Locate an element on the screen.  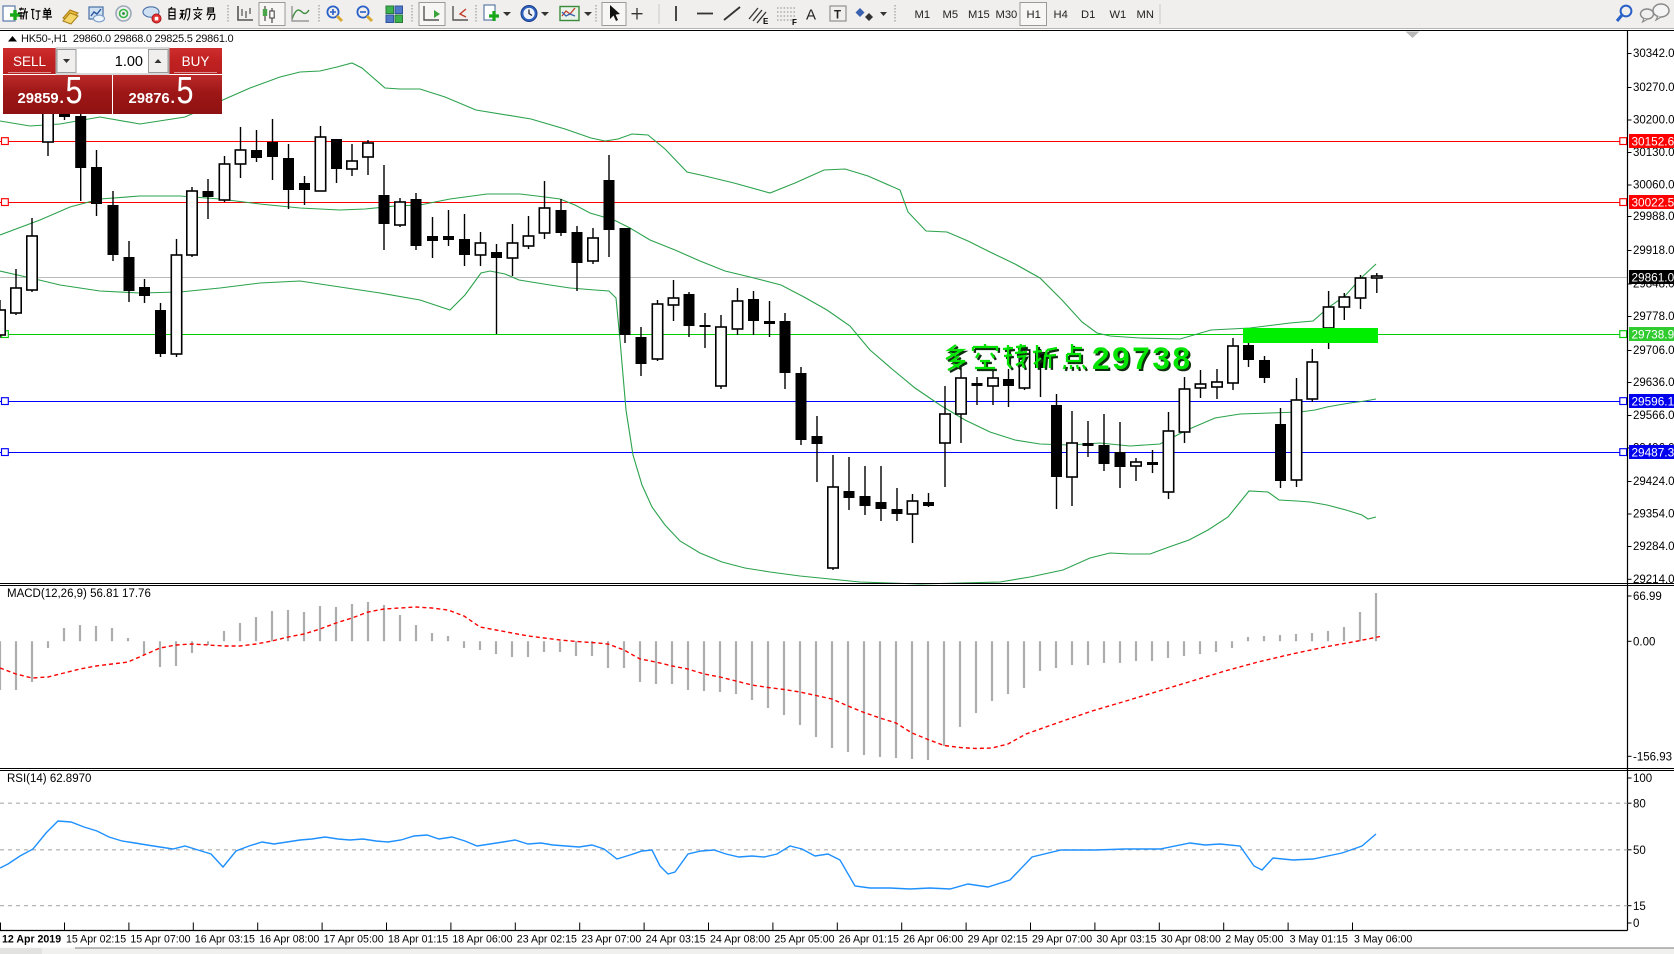
svg-text: F is located at coordinates (794, 22).